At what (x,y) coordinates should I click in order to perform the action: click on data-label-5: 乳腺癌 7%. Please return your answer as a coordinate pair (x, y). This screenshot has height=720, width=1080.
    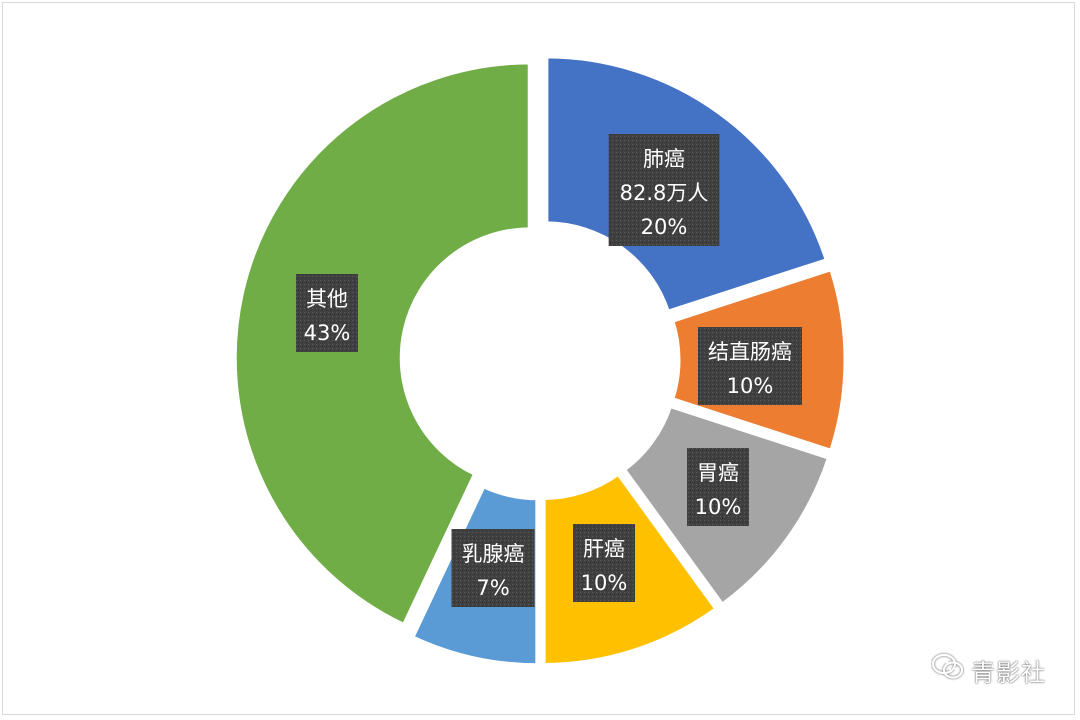
    Looking at the image, I should click on (493, 568).